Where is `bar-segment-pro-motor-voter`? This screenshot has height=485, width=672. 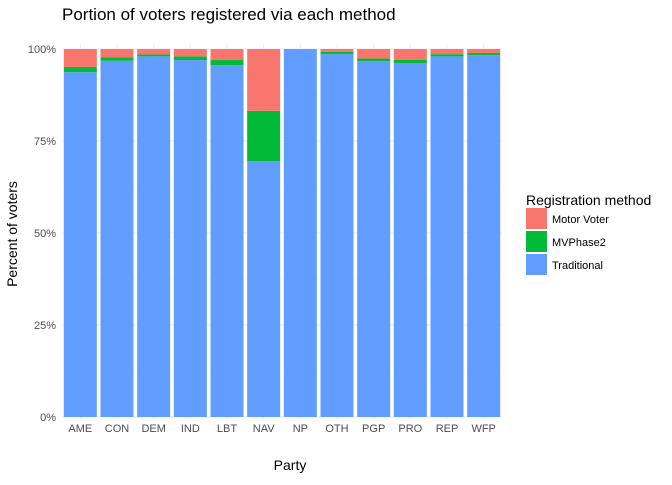
bar-segment-pro-motor-voter is located at coordinates (410, 54).